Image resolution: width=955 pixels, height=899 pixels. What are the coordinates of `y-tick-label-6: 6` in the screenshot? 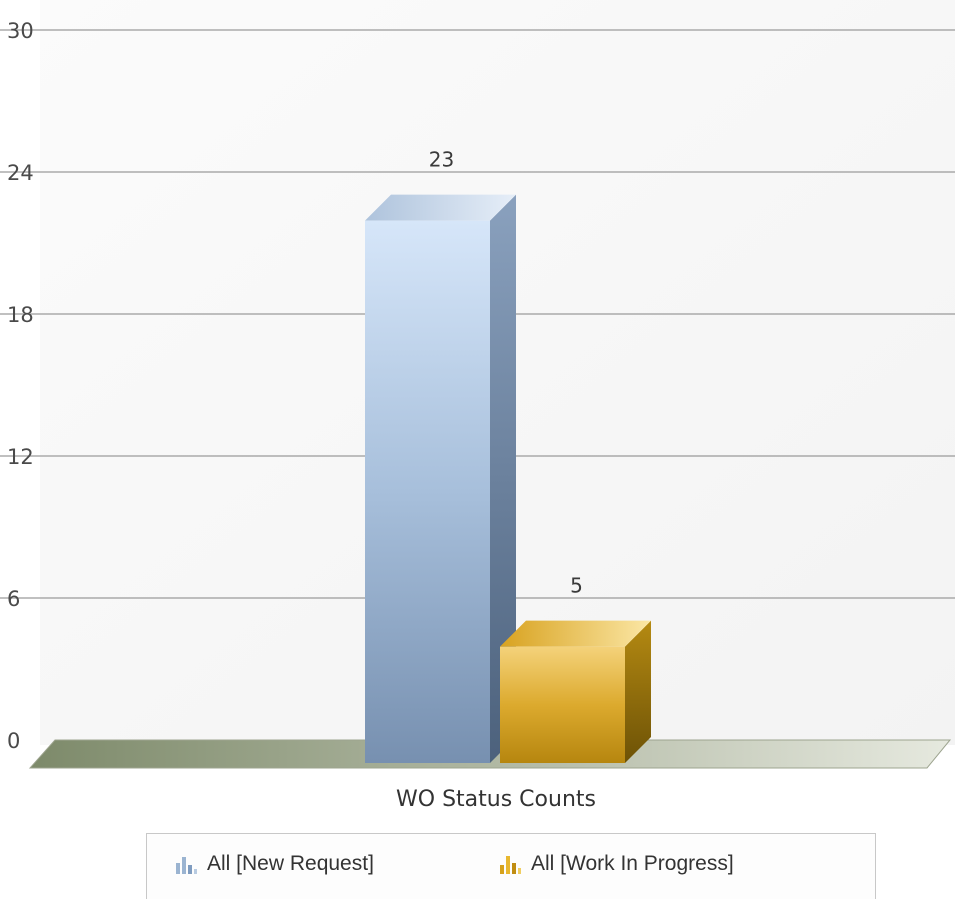 It's located at (13, 599).